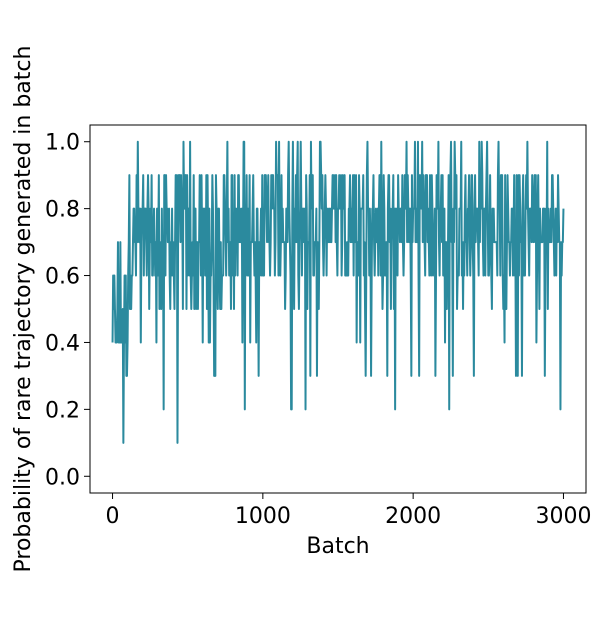 The height and width of the screenshot is (619, 604). What do you see at coordinates (62, 277) in the screenshot?
I see `y-tick-label: 0.6` at bounding box center [62, 277].